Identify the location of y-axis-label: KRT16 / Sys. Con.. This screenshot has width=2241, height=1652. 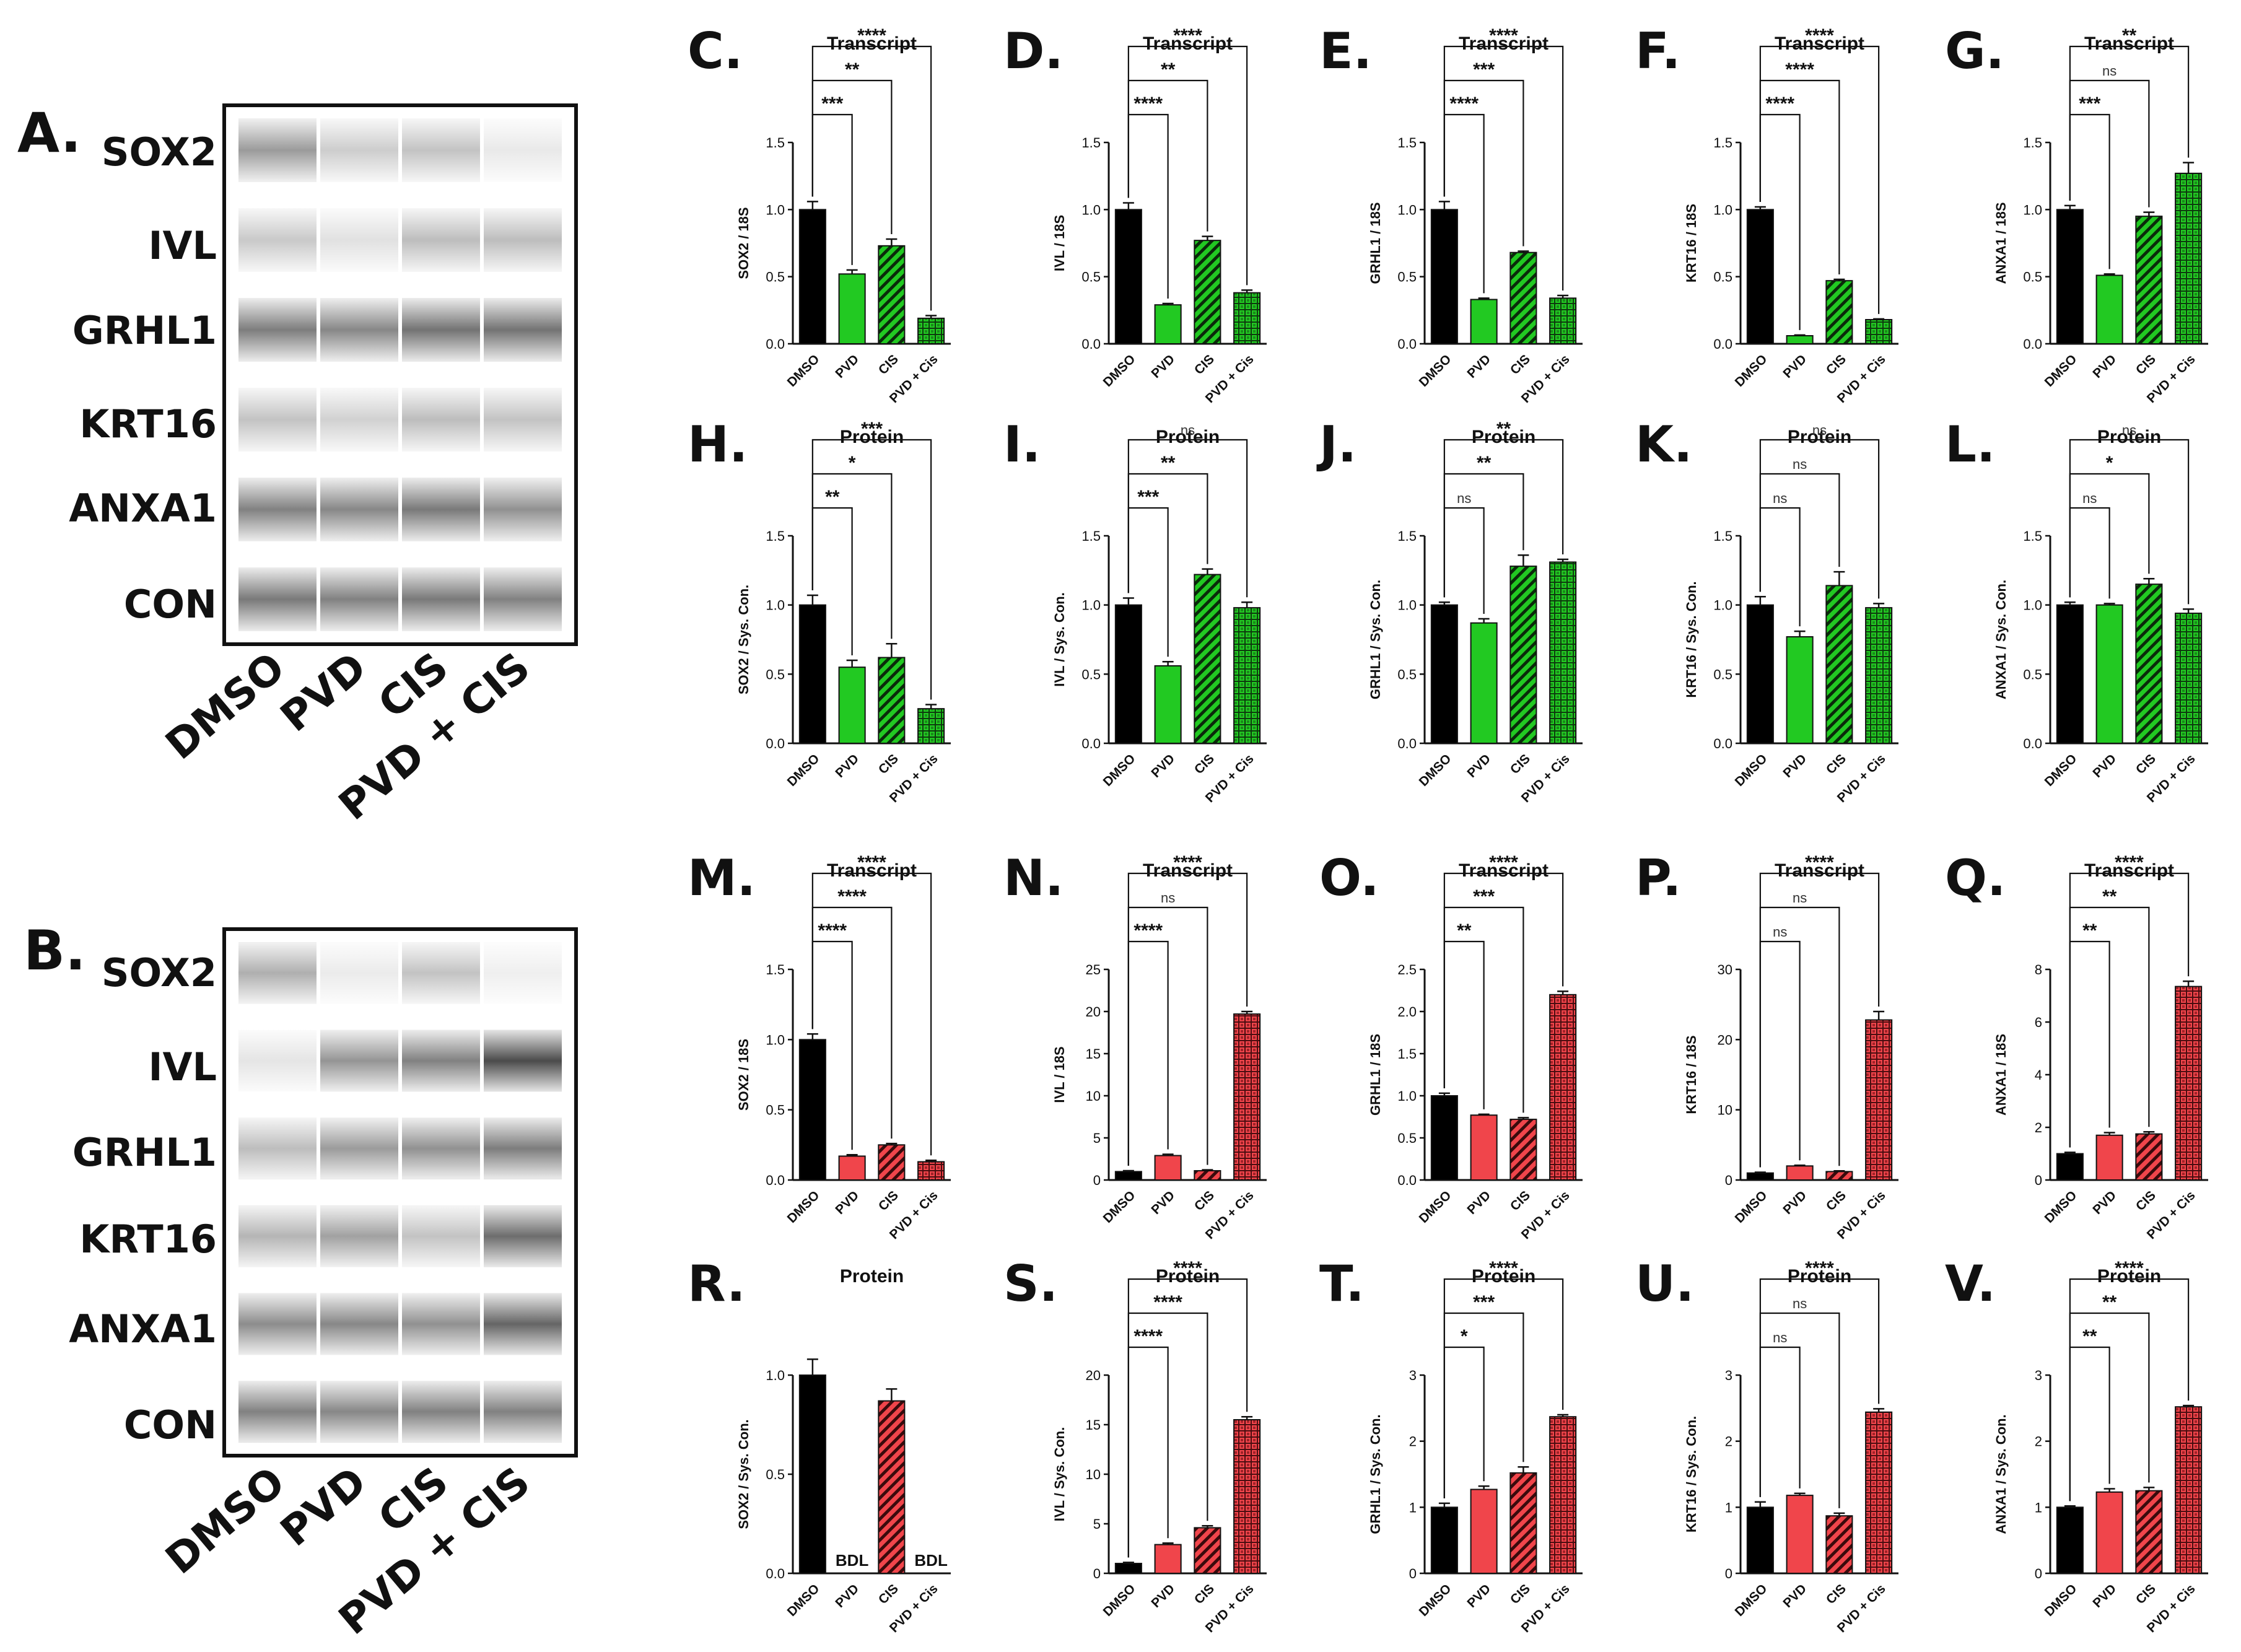
(1691, 639).